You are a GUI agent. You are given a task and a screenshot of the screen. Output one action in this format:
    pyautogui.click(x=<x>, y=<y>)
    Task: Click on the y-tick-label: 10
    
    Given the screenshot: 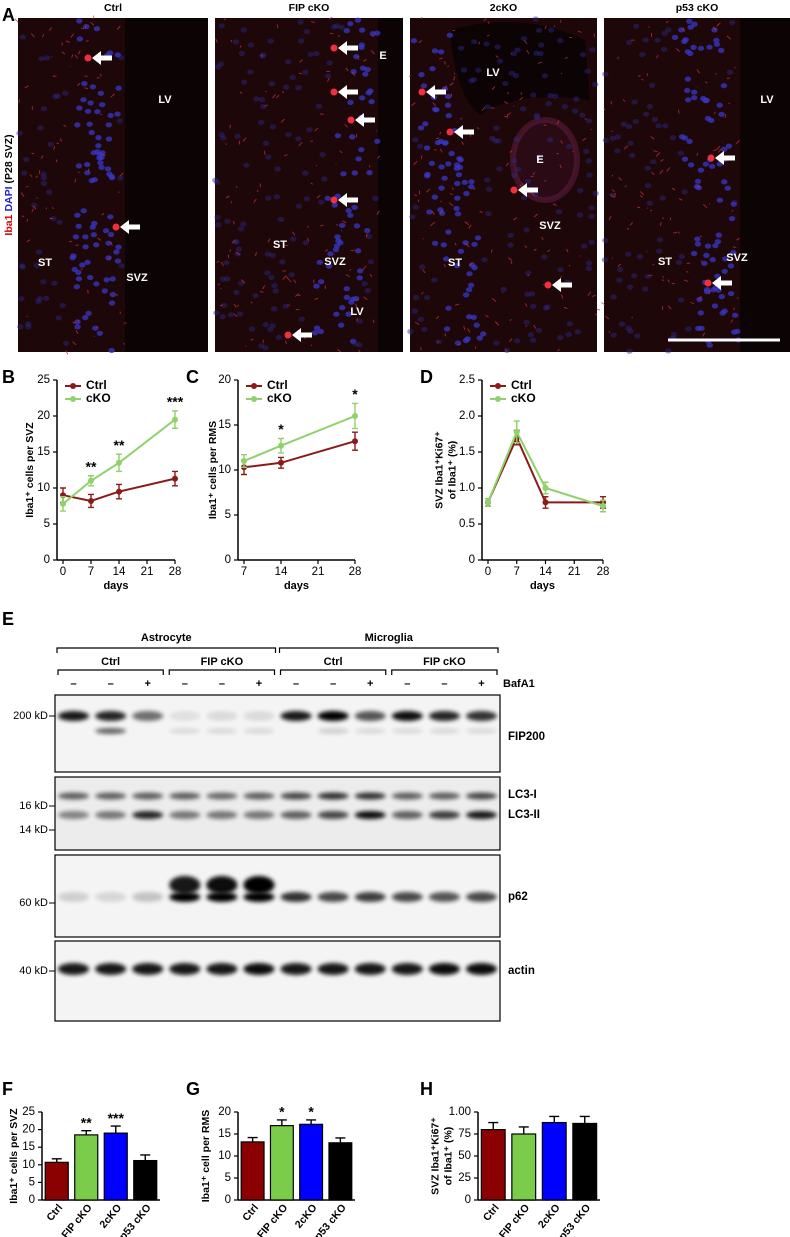 What is the action you would take?
    pyautogui.click(x=28, y=1165)
    